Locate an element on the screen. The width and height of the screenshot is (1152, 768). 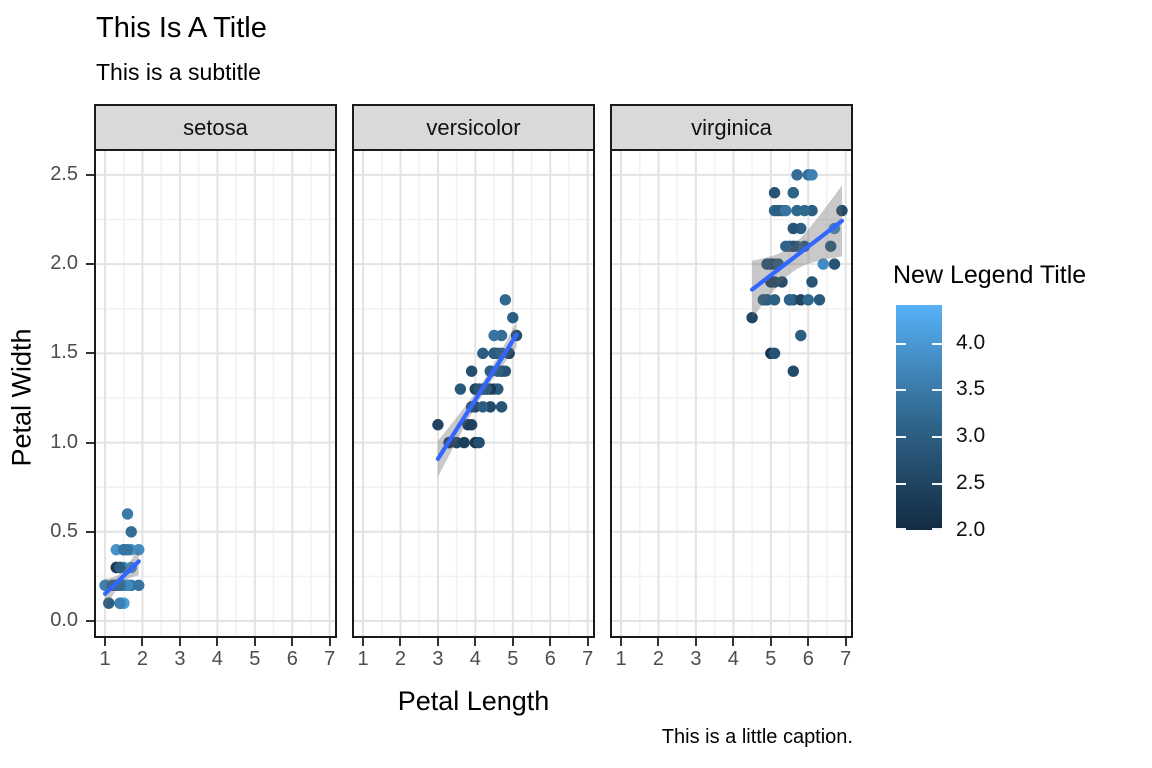
y-axis-tick-label: 0.0 is located at coordinates (64, 620).